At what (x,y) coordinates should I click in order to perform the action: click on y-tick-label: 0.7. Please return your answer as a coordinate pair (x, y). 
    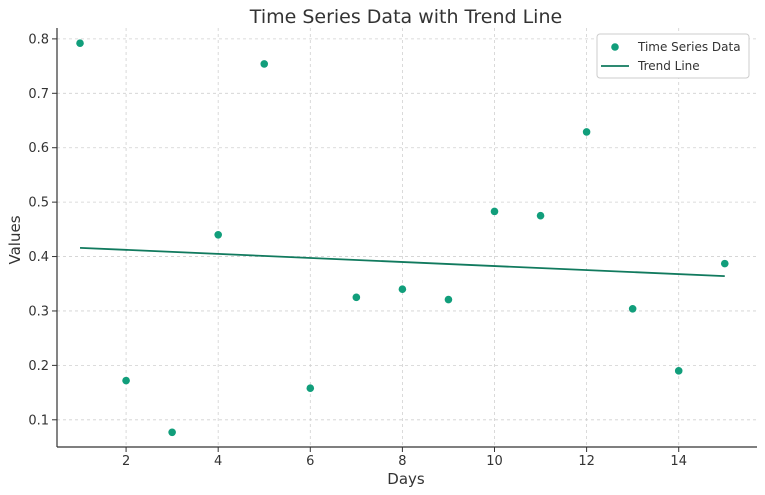
    Looking at the image, I should click on (38, 94).